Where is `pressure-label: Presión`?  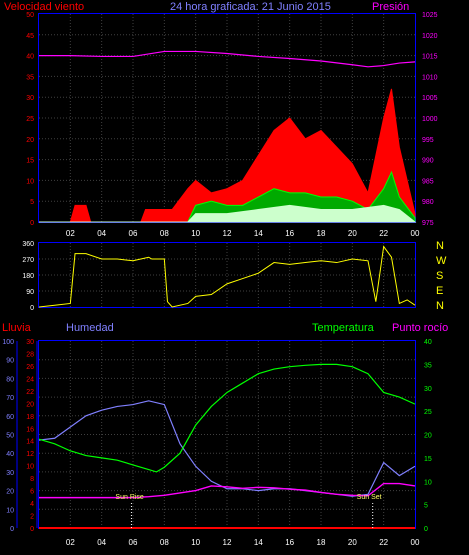 pressure-label: Presión is located at coordinates (390, 7).